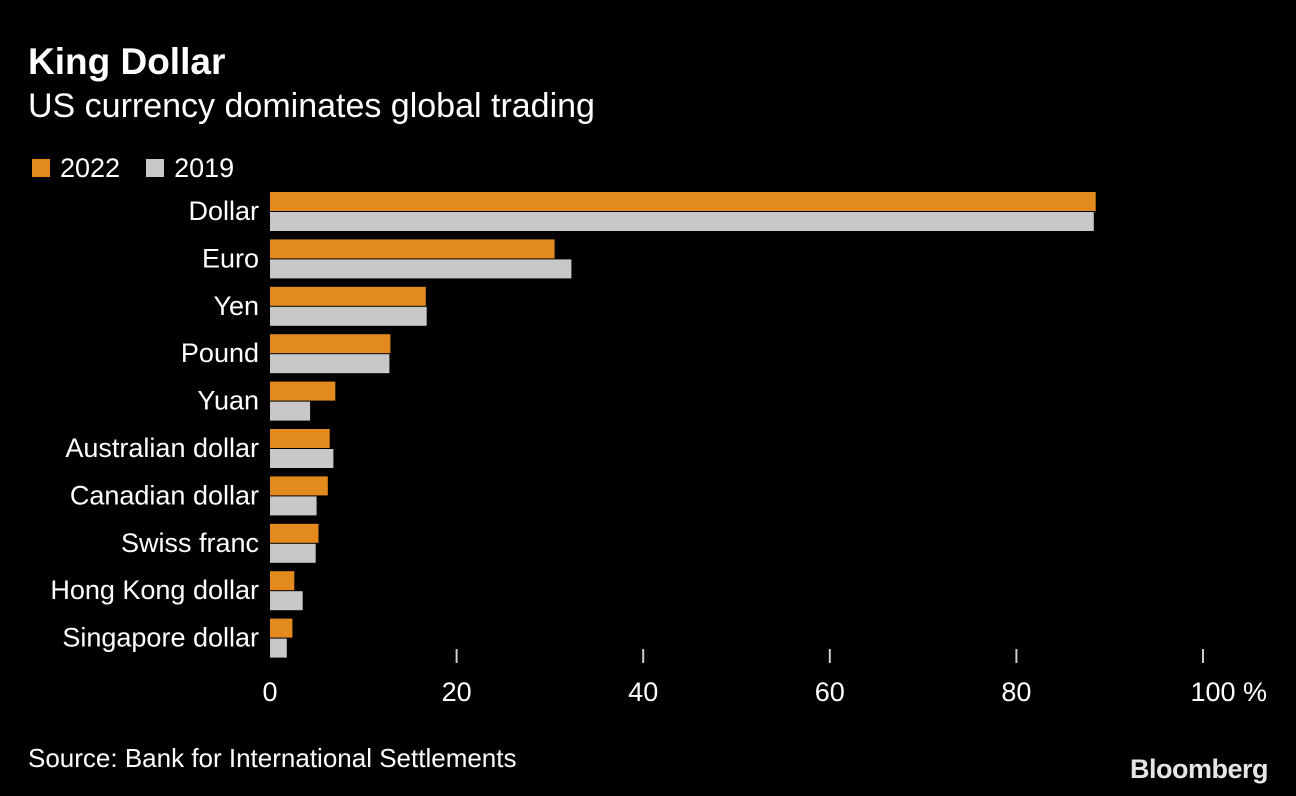 This screenshot has height=796, width=1296. Describe the element at coordinates (294, 533) in the screenshot. I see `bar-swiss-franc-2022` at that location.